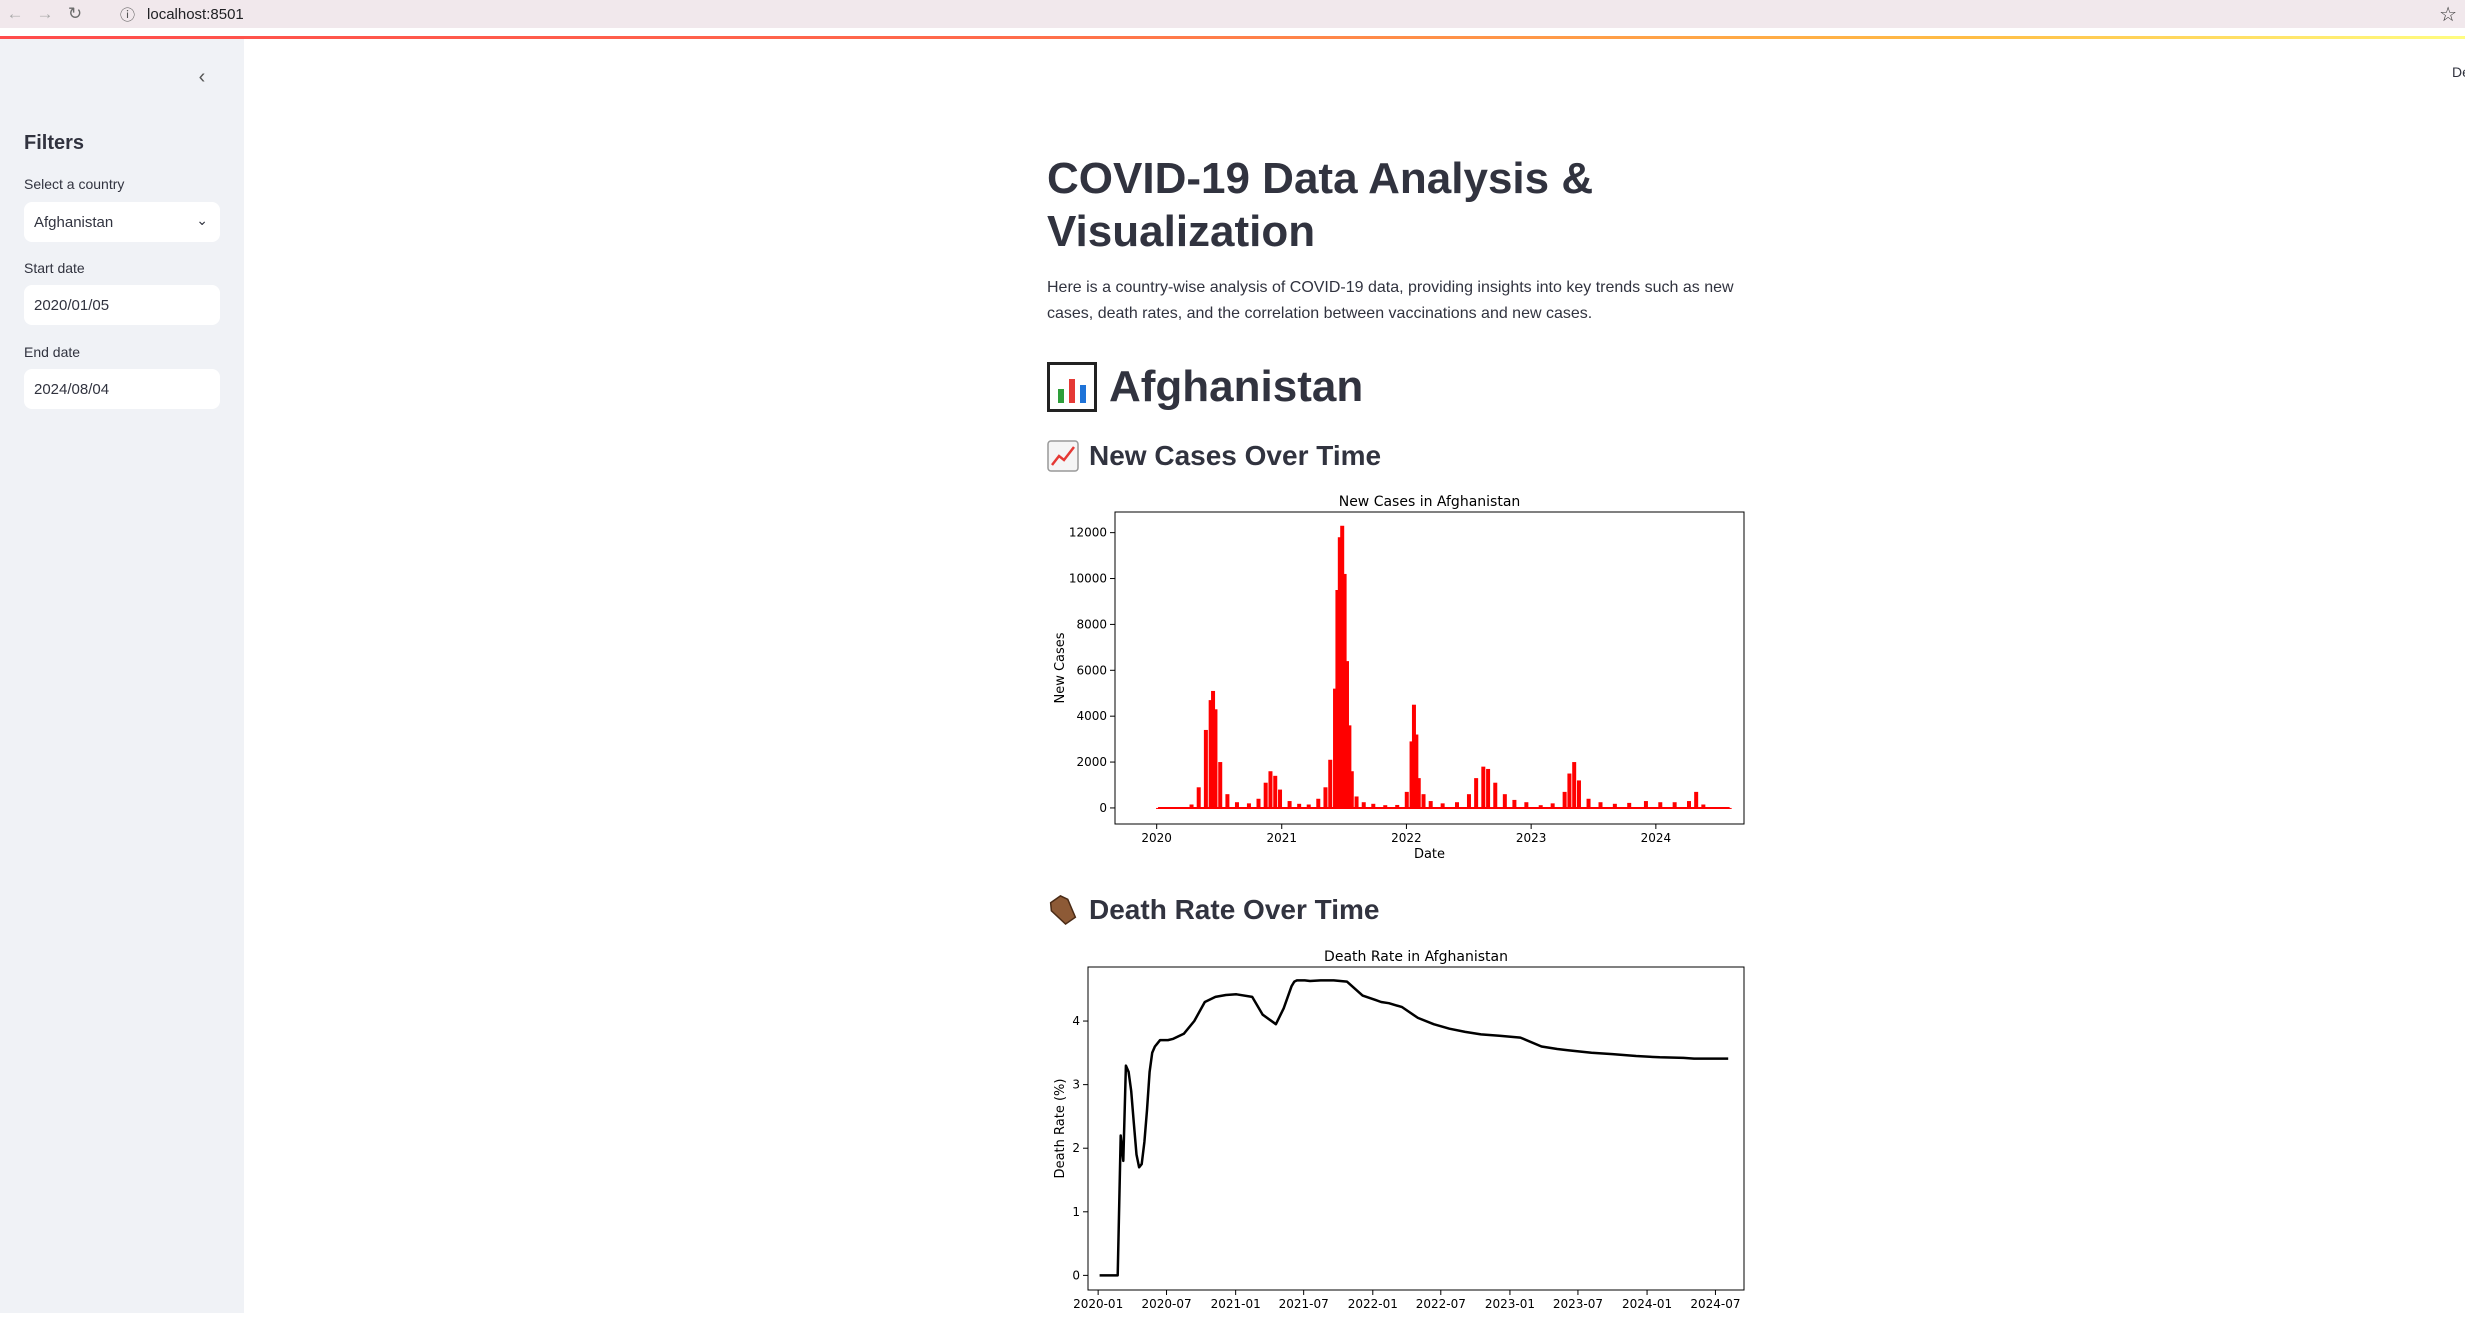 The image size is (2465, 1318). Describe the element at coordinates (1091, 762) in the screenshot. I see `cases-ytick-label: 2000` at that location.